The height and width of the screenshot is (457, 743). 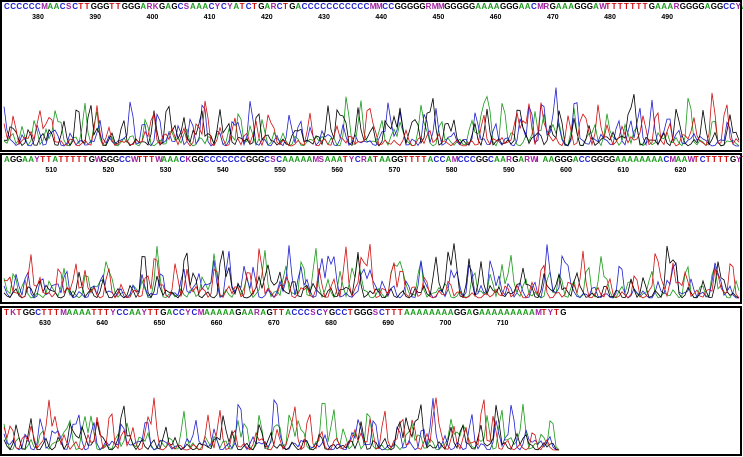 What do you see at coordinates (395, 170) in the screenshot?
I see `position-label: 570` at bounding box center [395, 170].